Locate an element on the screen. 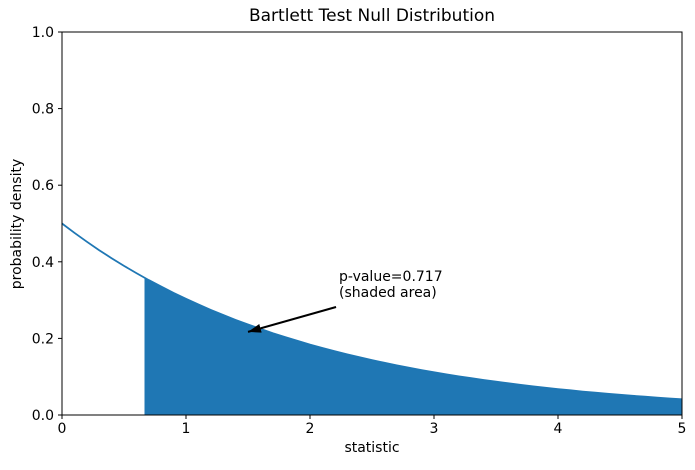 This screenshot has height=470, width=695. x-tick-label: 2 is located at coordinates (310, 429).